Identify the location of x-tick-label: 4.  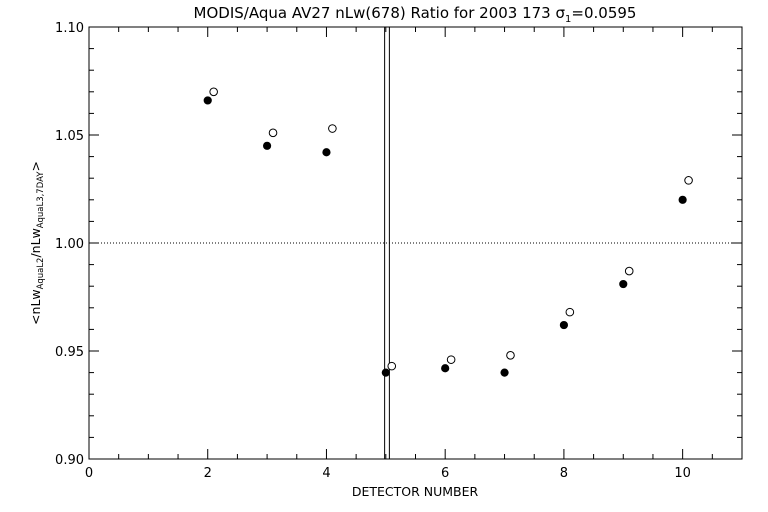
(326, 473).